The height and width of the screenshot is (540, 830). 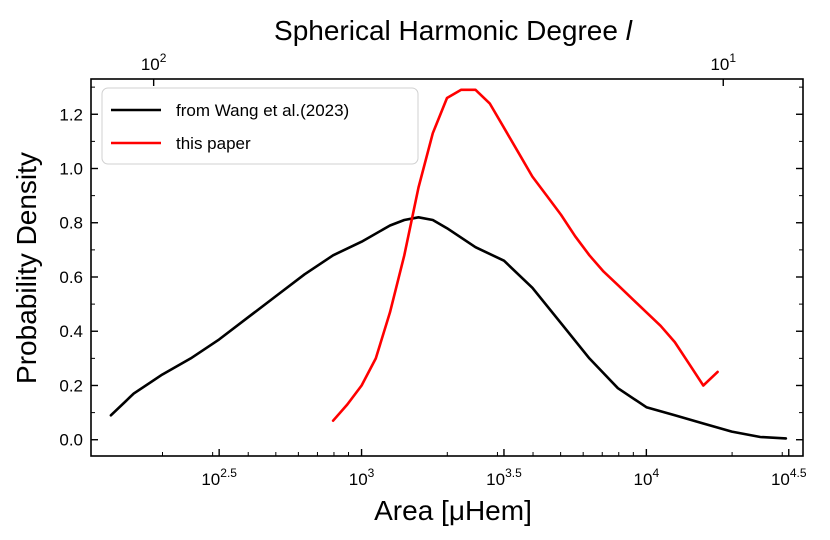 What do you see at coordinates (26, 268) in the screenshot?
I see `y-axis-title: Probability Density` at bounding box center [26, 268].